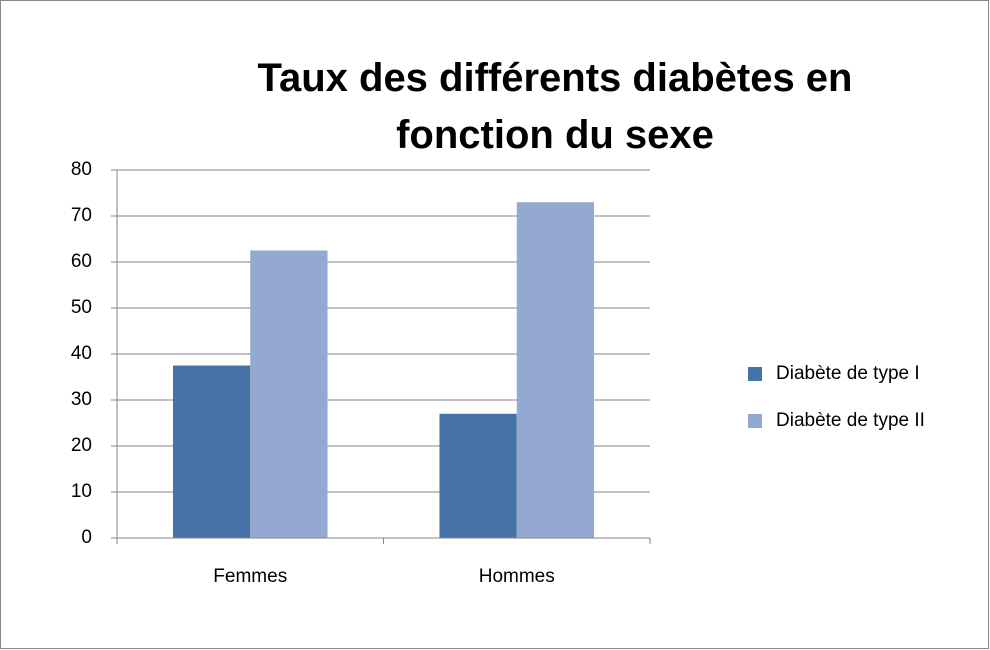  I want to click on y-tick-label: 60, so click(81, 261).